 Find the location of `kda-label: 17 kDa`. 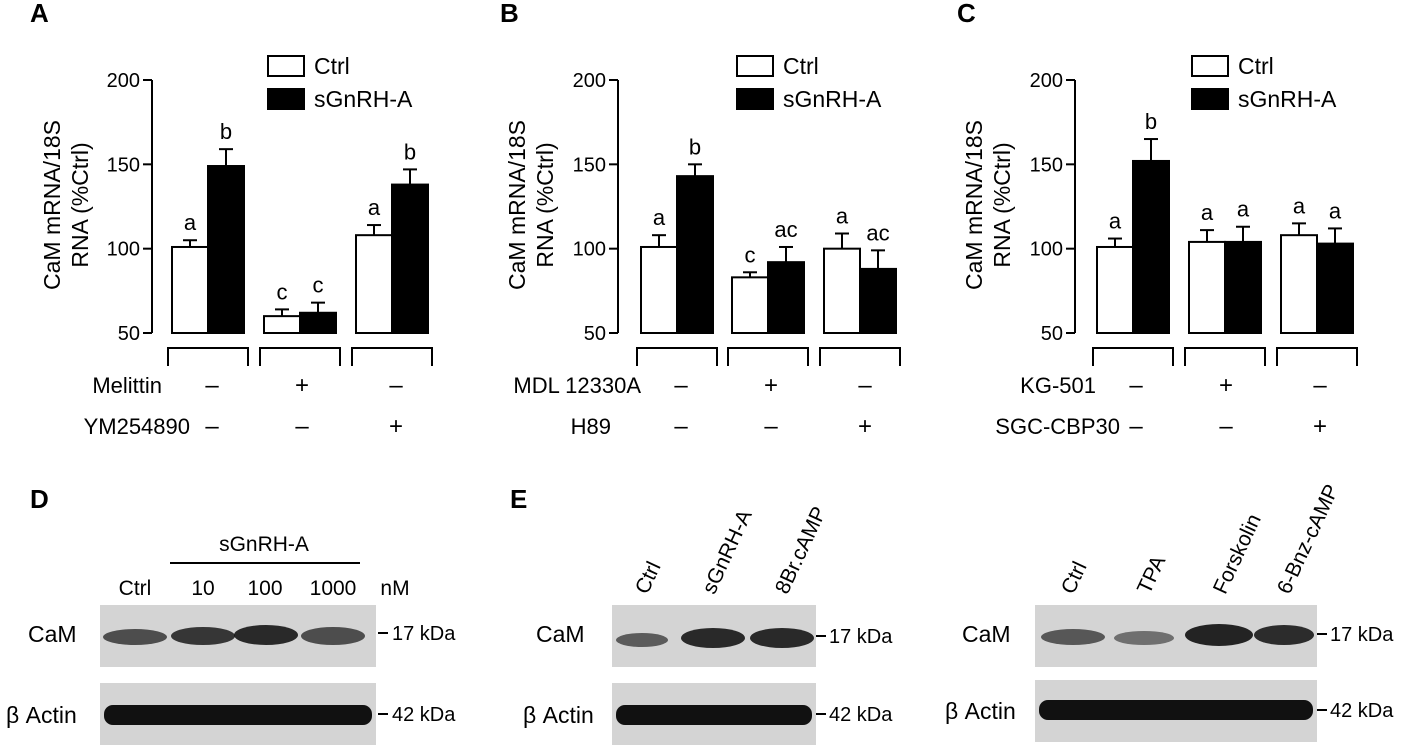

kda-label: 17 kDa is located at coordinates (1362, 635).